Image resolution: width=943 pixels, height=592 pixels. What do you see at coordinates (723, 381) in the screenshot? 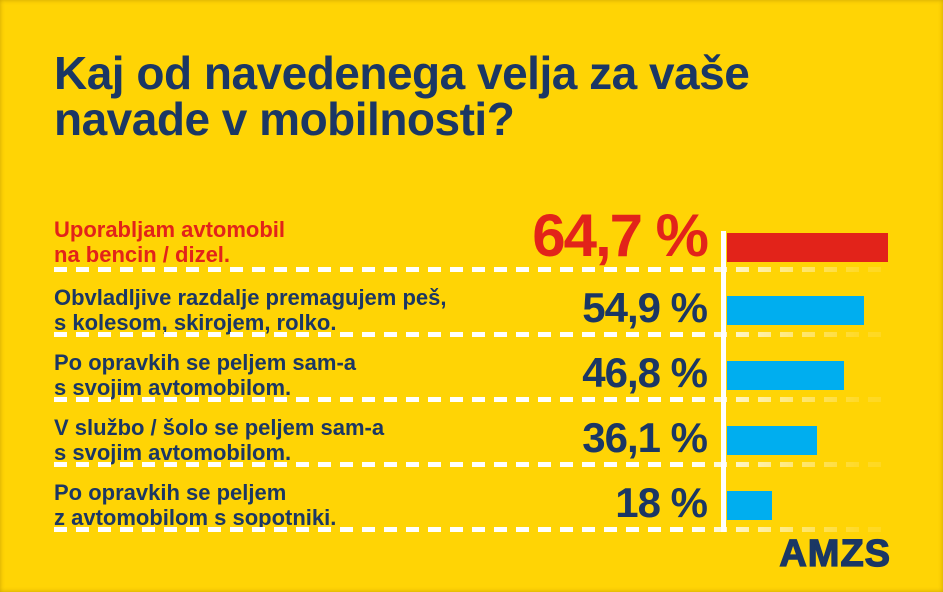
I see `axis-baseline` at bounding box center [723, 381].